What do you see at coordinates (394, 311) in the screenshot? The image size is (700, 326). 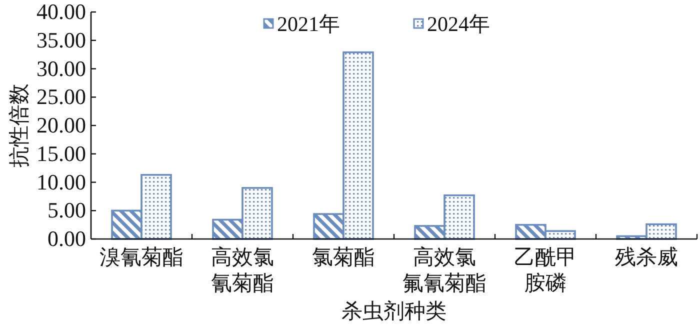 I see `x-axis-title: 杀虫剂种类` at bounding box center [394, 311].